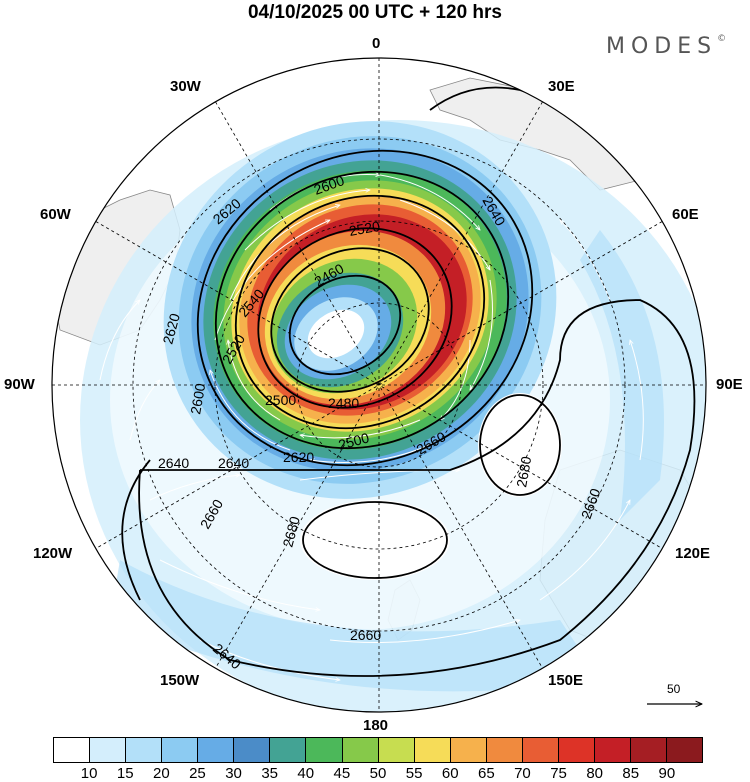 The width and height of the screenshot is (750, 782). What do you see at coordinates (306, 773) in the screenshot?
I see `colorbar-tick-label: 40` at bounding box center [306, 773].